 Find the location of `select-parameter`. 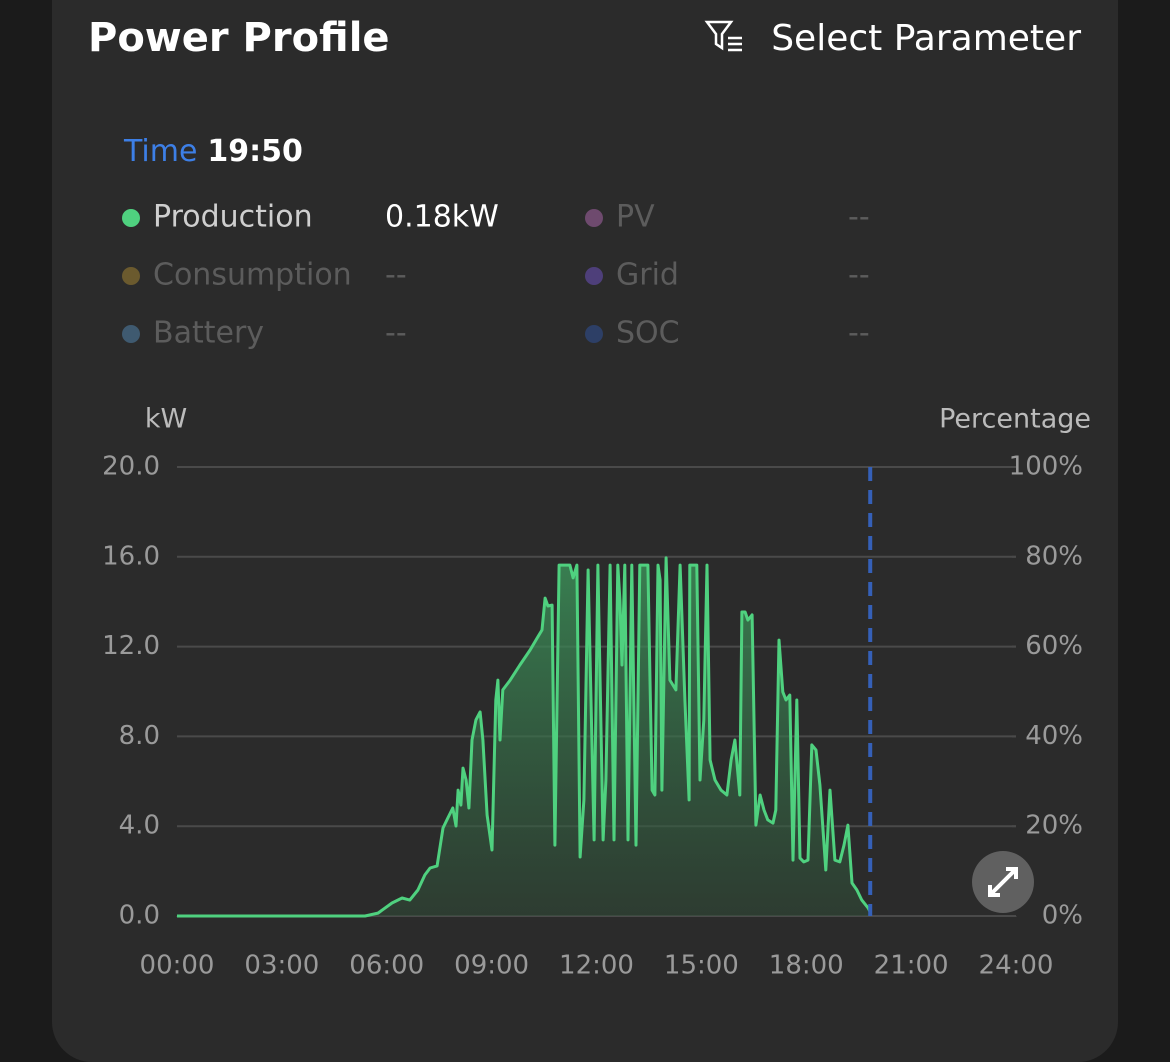

select-parameter is located at coordinates (723, 36).